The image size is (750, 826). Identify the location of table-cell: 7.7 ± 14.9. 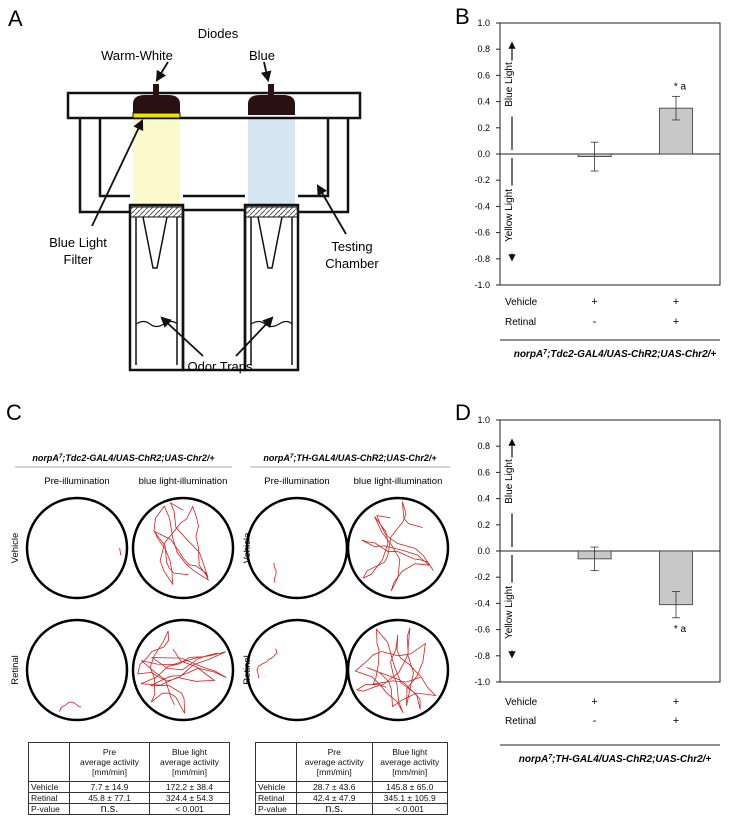
(109, 787).